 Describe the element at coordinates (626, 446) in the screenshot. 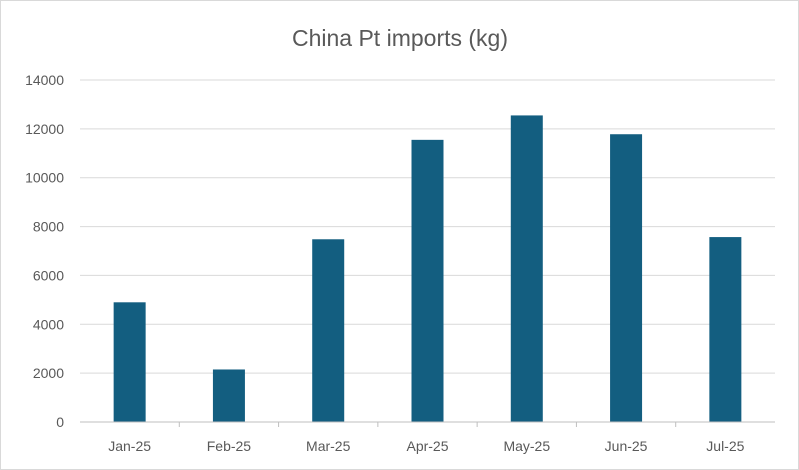

I see `x-tick-label: Jun-25` at that location.